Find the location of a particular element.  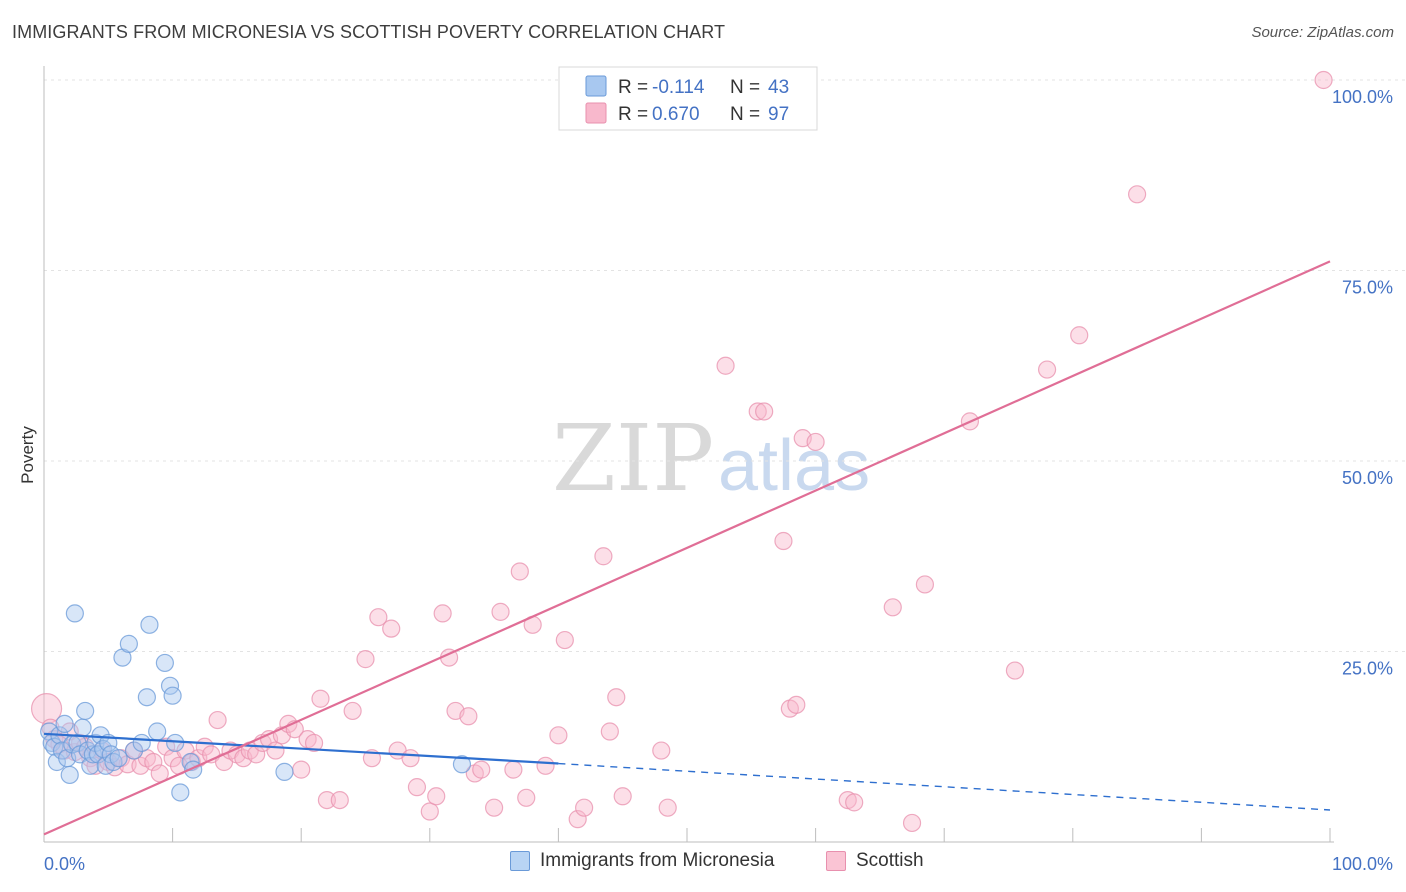

y-tick-label-25: 25.0% is located at coordinates (1367, 669).